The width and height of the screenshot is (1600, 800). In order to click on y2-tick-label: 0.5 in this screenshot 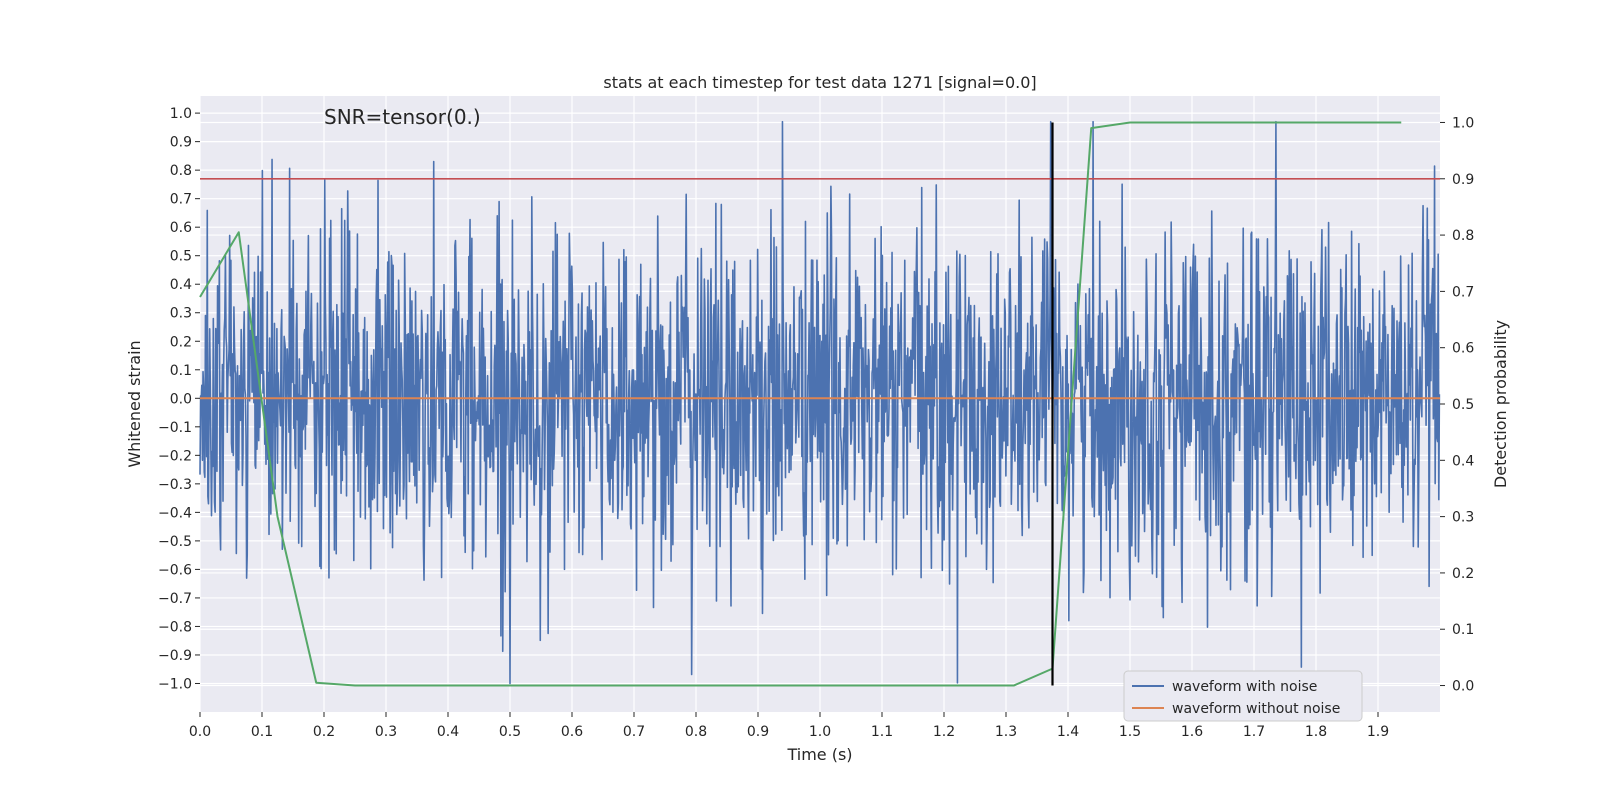, I will do `click(1463, 405)`.